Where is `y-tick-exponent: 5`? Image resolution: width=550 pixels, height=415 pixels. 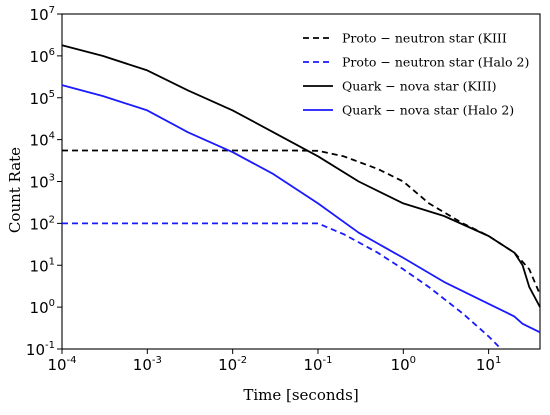
y-tick-exponent: 5 is located at coordinates (52, 94).